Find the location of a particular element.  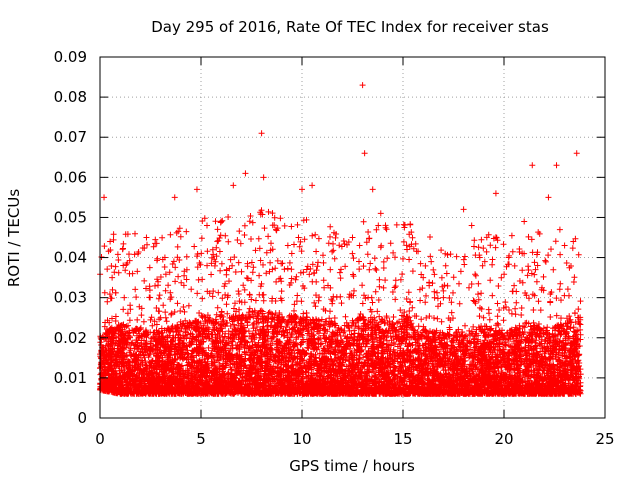

x-tick-label: 25 is located at coordinates (604, 439).